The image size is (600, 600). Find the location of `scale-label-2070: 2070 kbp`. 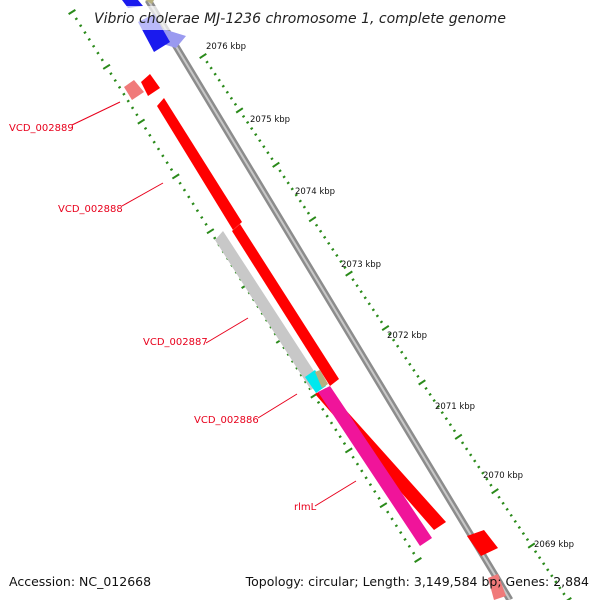

scale-label-2070: 2070 kbp is located at coordinates (503, 476).